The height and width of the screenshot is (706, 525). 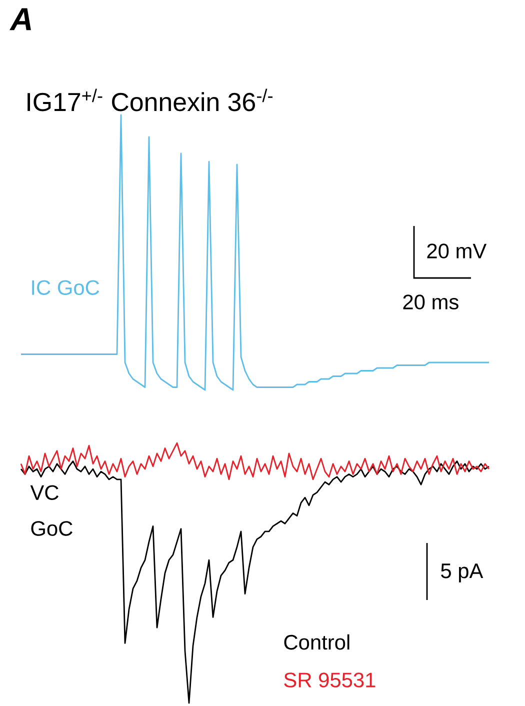 What do you see at coordinates (51, 510) in the screenshot?
I see `y-axis-title: VC GoC` at bounding box center [51, 510].